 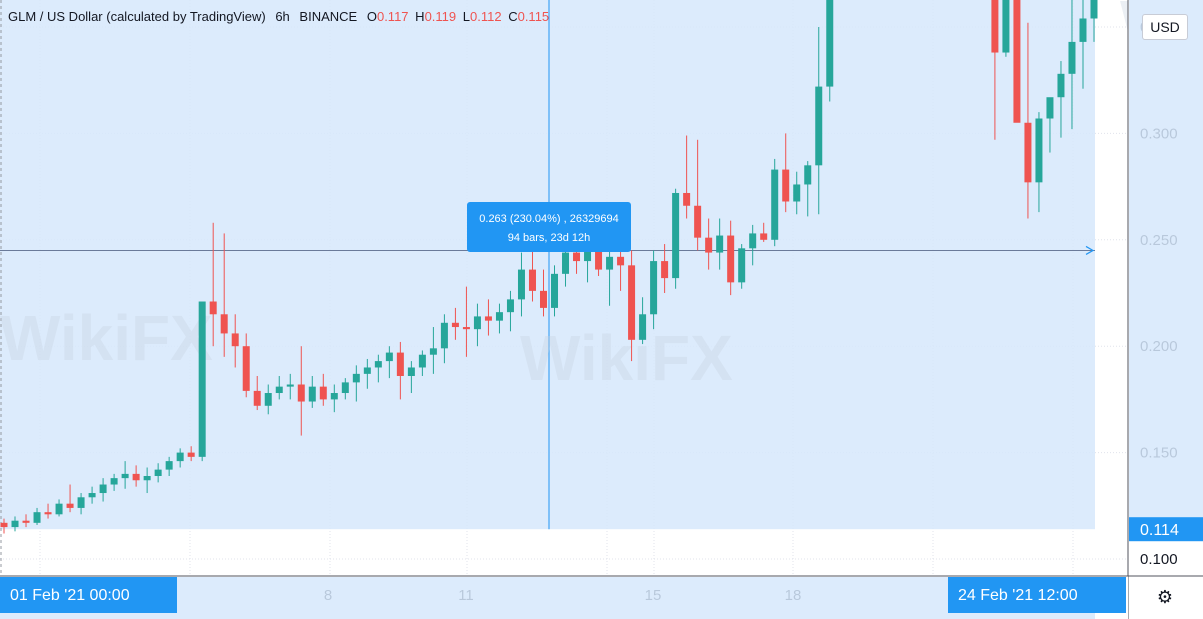 I want to click on open-value: 0.117, so click(x=392, y=16).